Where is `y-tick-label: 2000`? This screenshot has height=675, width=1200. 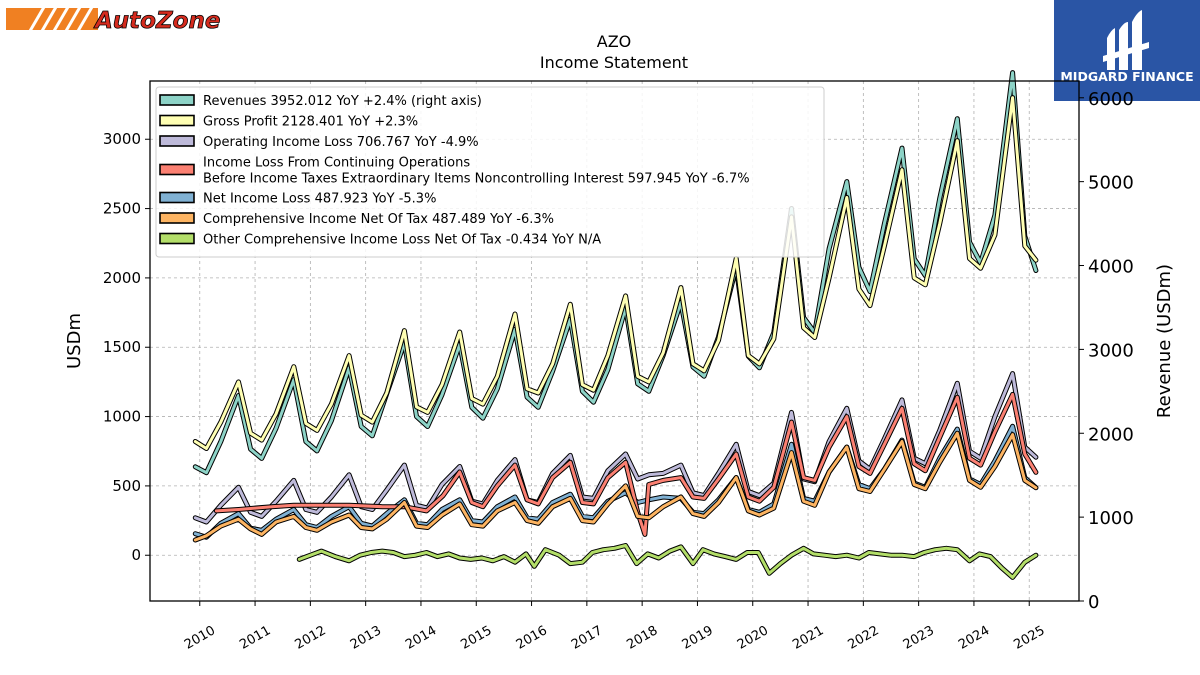 y-tick-label: 2000 is located at coordinates (122, 278).